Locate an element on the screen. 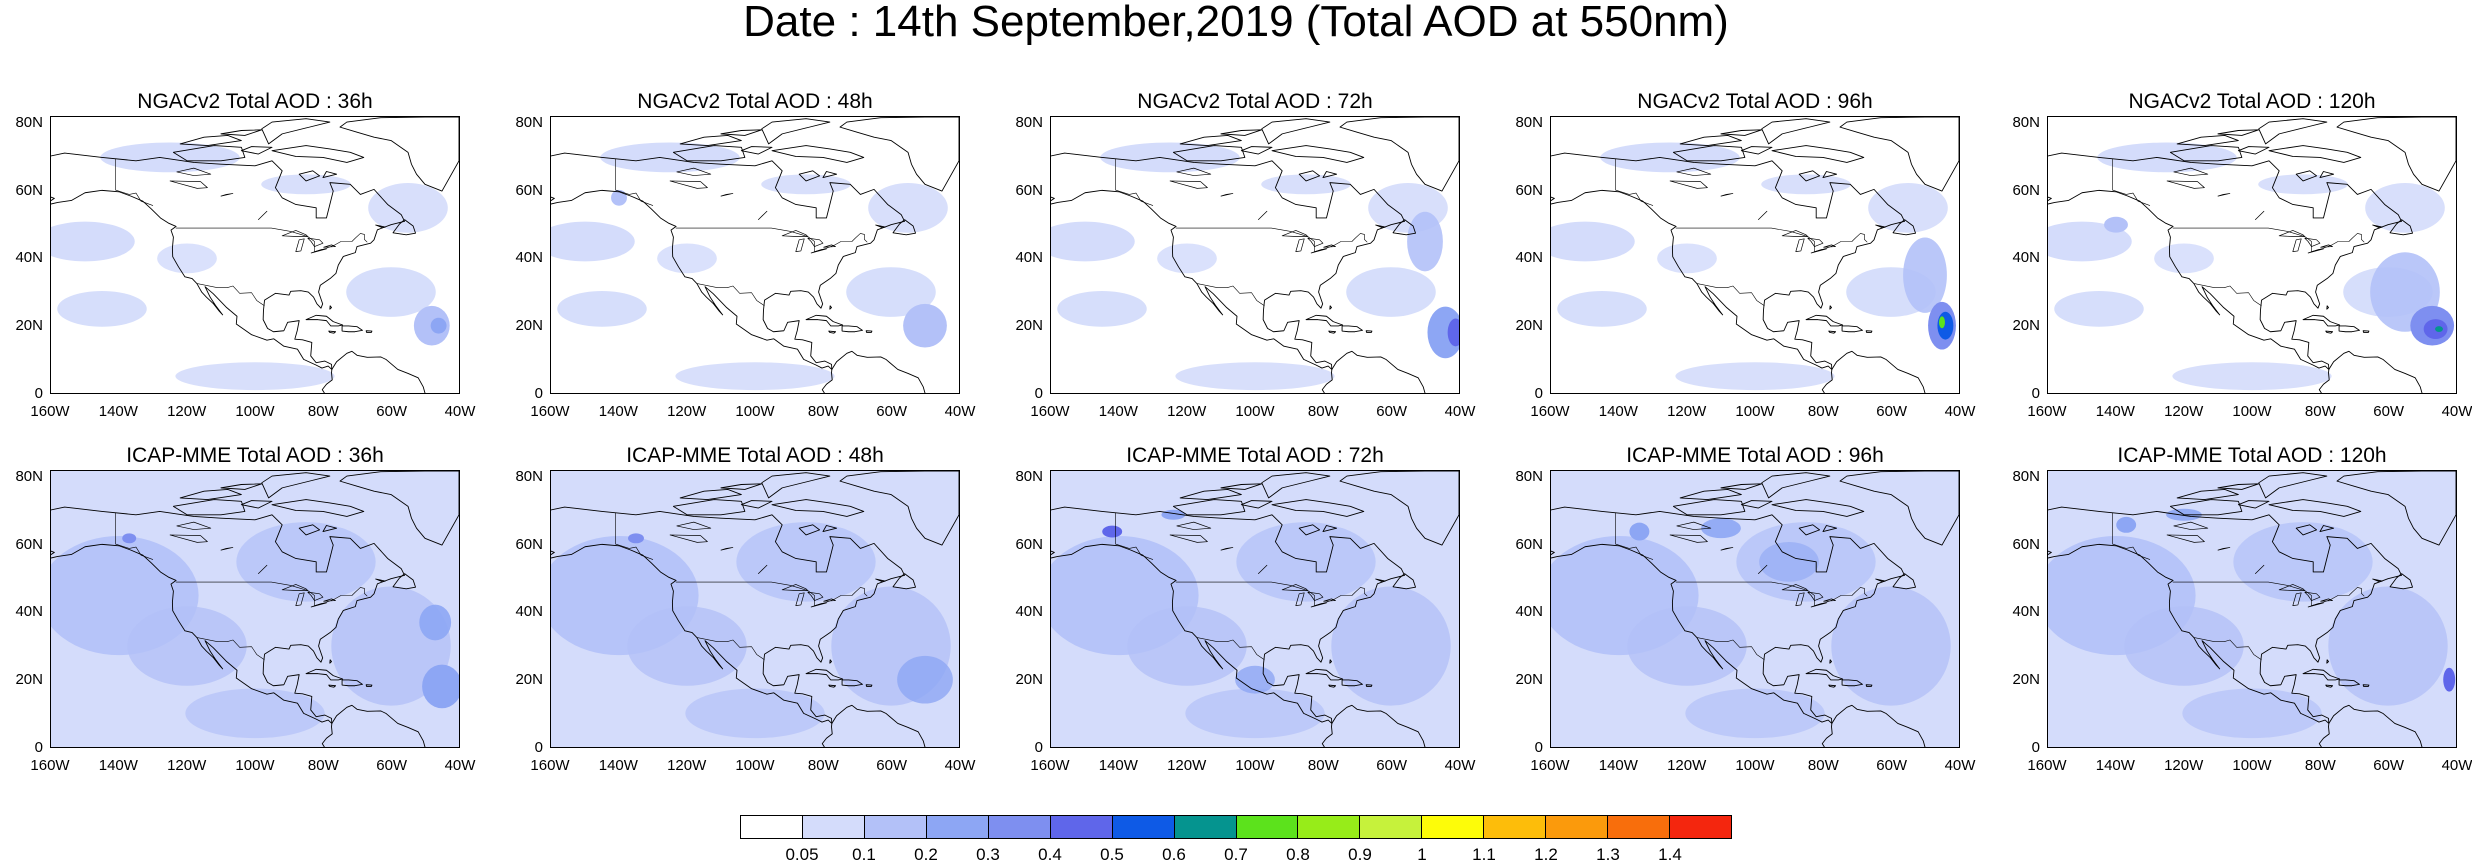  south-america-coastline is located at coordinates (373, 725).